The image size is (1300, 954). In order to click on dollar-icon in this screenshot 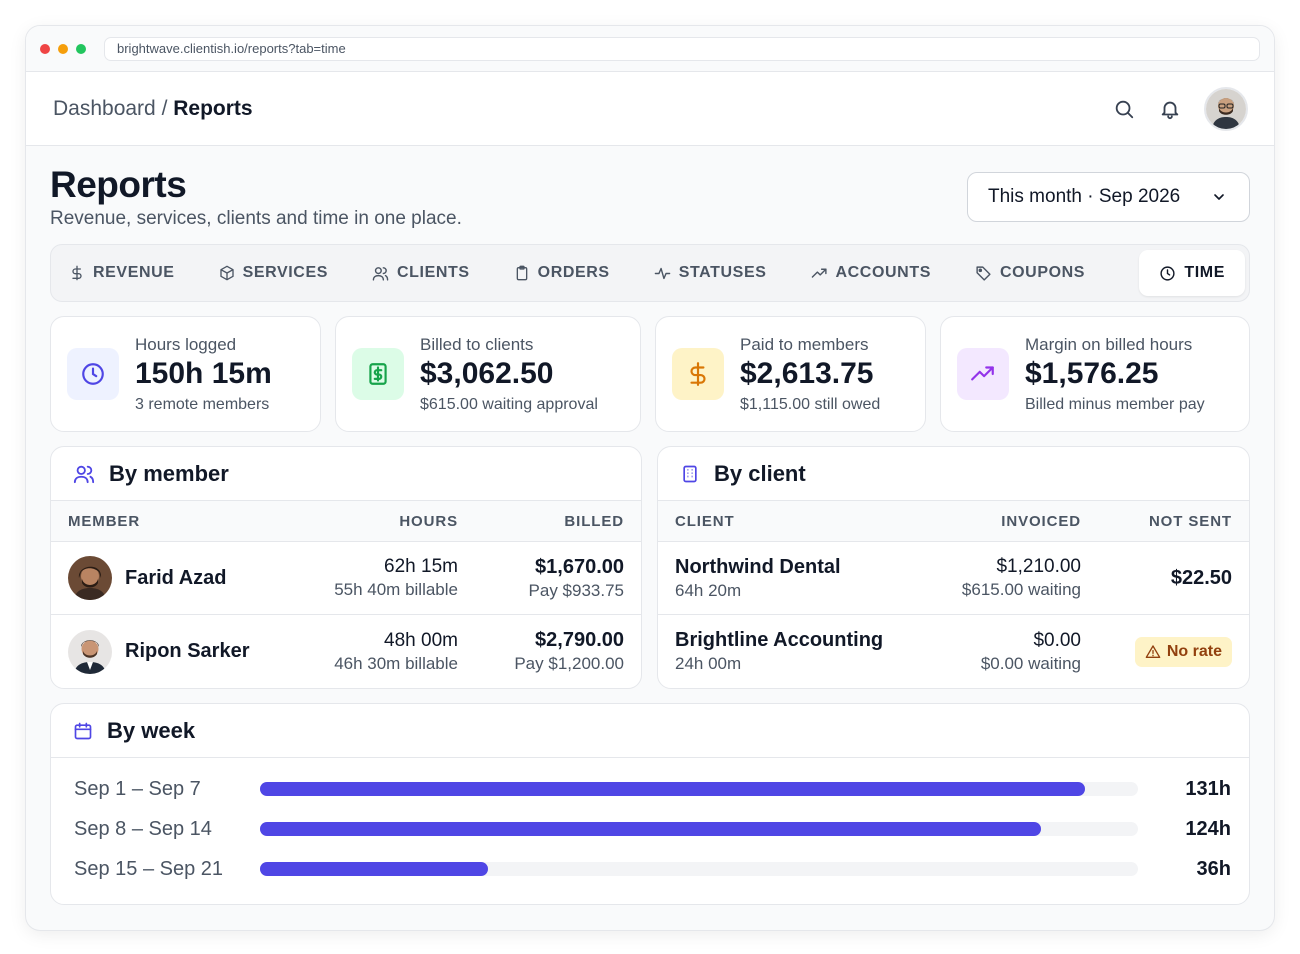, I will do `click(698, 374)`.